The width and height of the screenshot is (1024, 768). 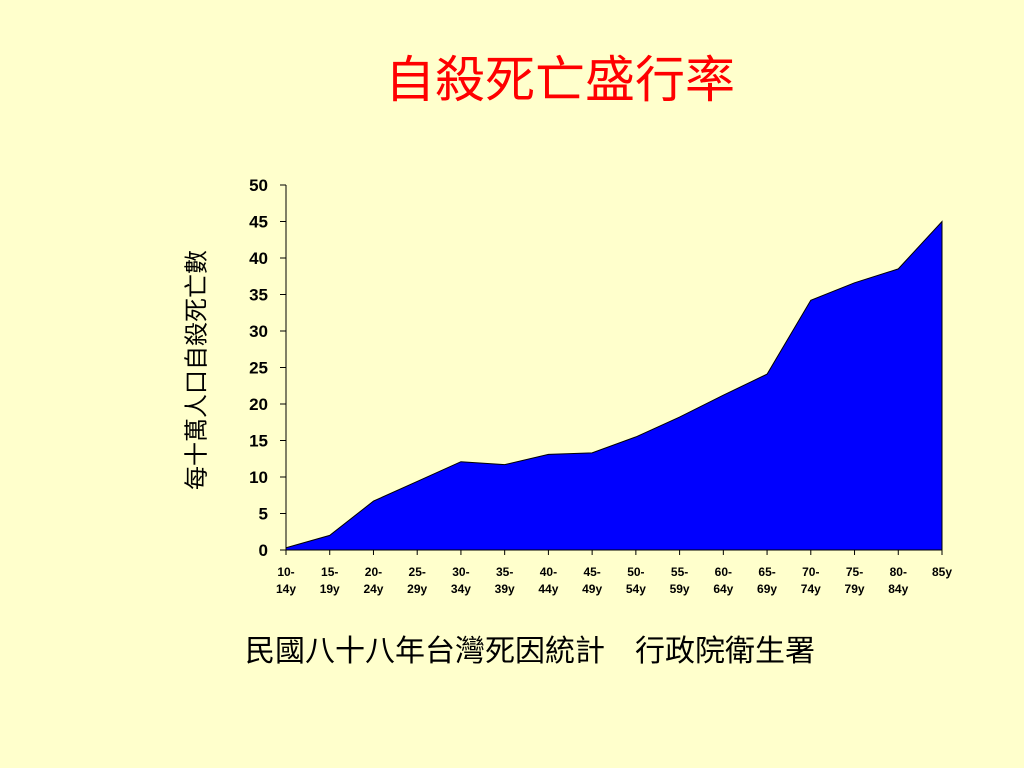 What do you see at coordinates (258, 295) in the screenshot?
I see `y-tick-label: 35` at bounding box center [258, 295].